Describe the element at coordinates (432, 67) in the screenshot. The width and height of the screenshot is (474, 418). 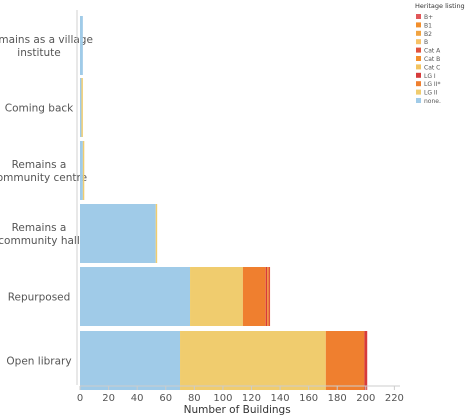
I see `legend-label: Cat C` at that location.